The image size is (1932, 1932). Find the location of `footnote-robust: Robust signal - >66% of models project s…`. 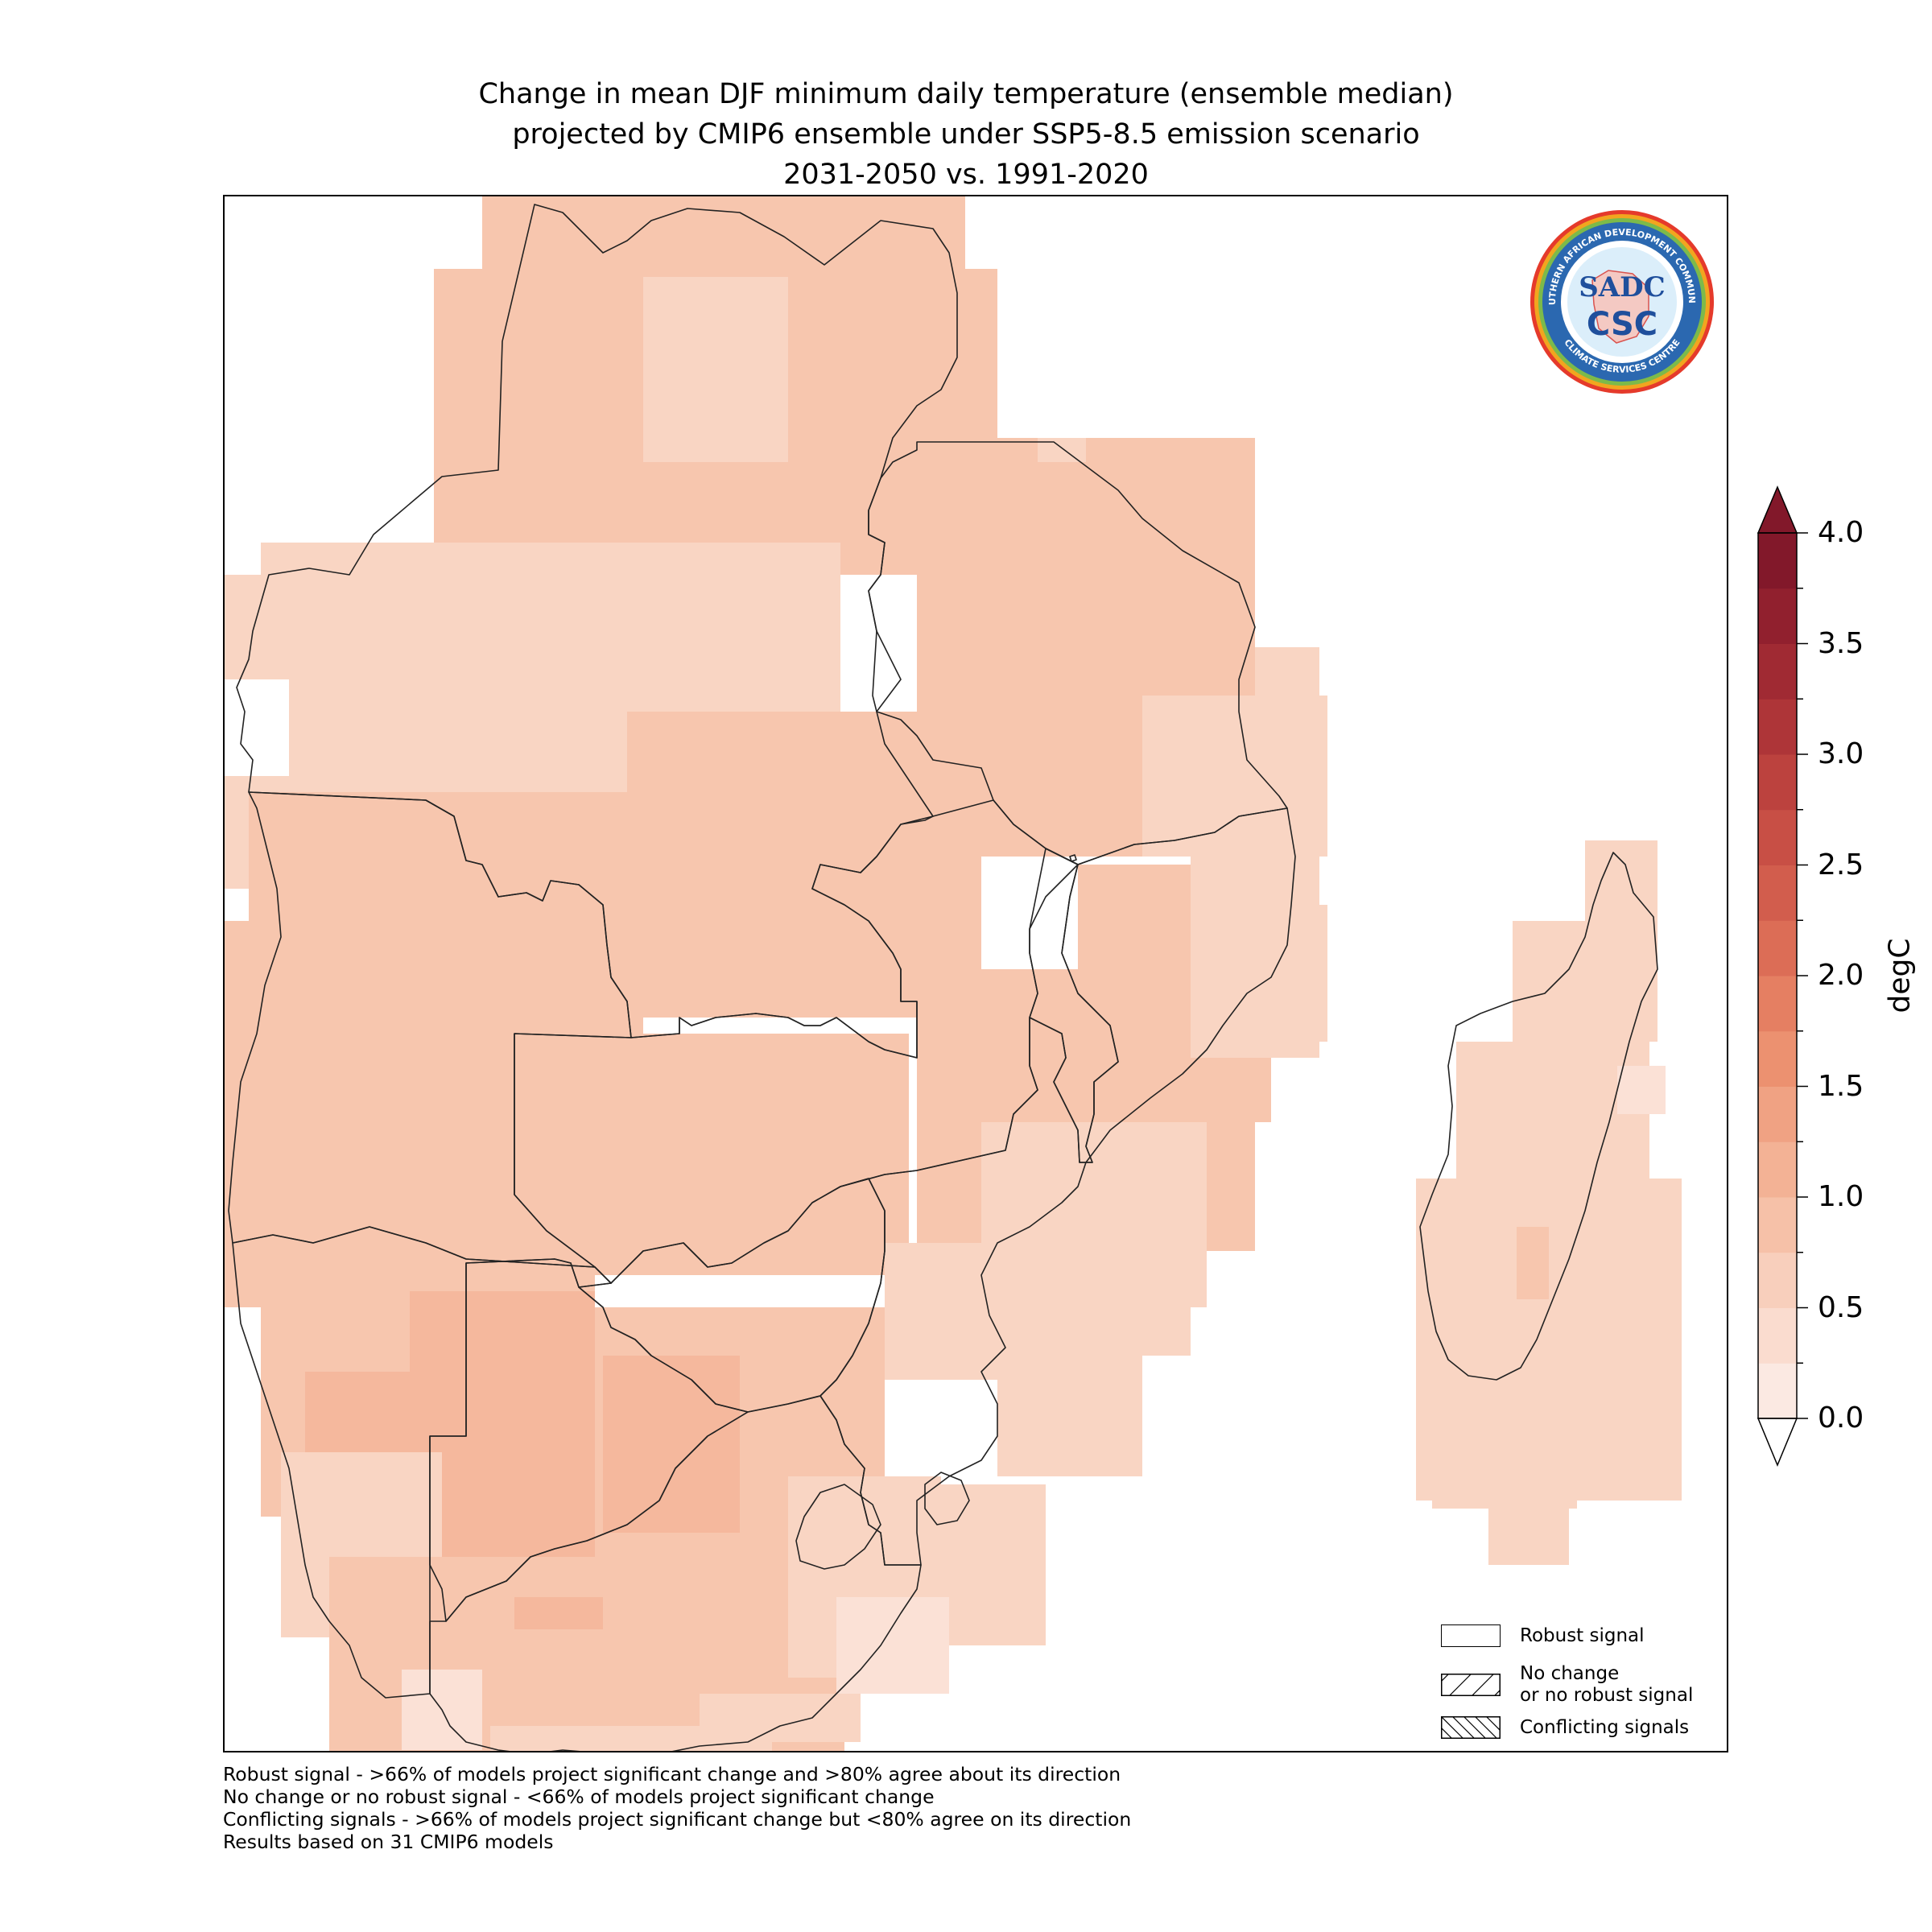

footnote-robust: Robust signal - >66% of models project s… is located at coordinates (672, 1774).